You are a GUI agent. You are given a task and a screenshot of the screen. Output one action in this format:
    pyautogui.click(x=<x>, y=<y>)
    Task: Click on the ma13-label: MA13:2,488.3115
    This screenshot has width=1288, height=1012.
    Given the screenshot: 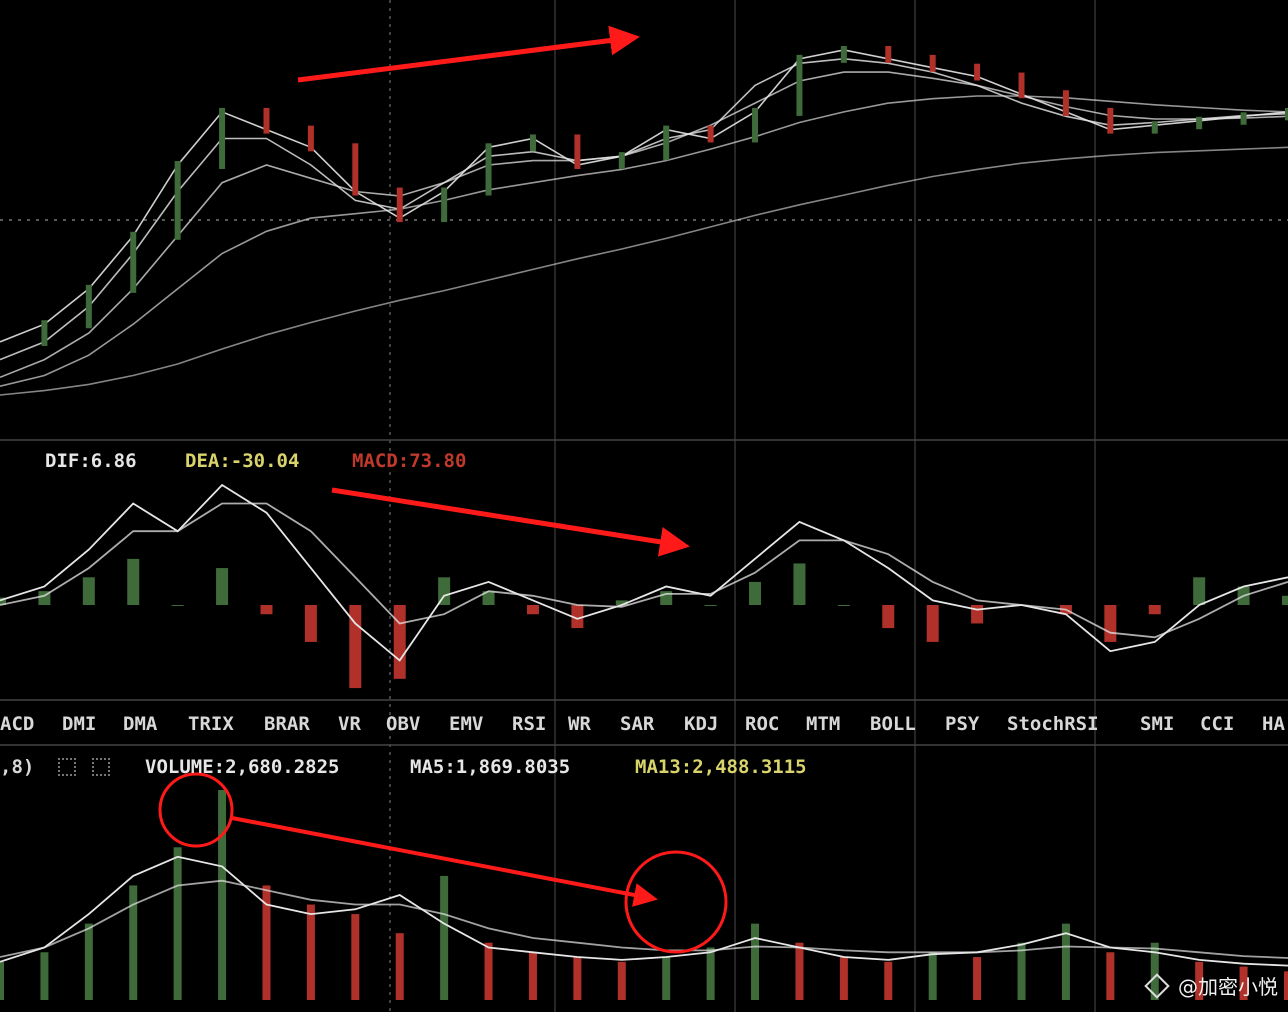 What is the action you would take?
    pyautogui.click(x=721, y=767)
    